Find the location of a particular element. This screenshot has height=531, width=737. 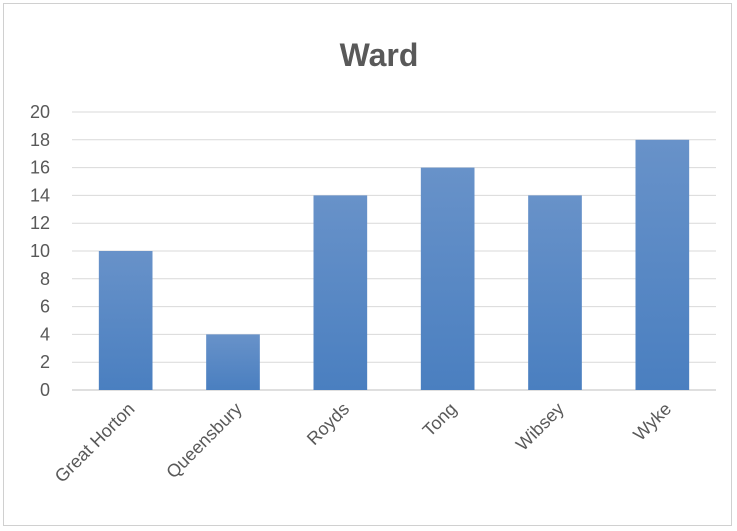

x-tick-label: Wibsey is located at coordinates (540, 427).